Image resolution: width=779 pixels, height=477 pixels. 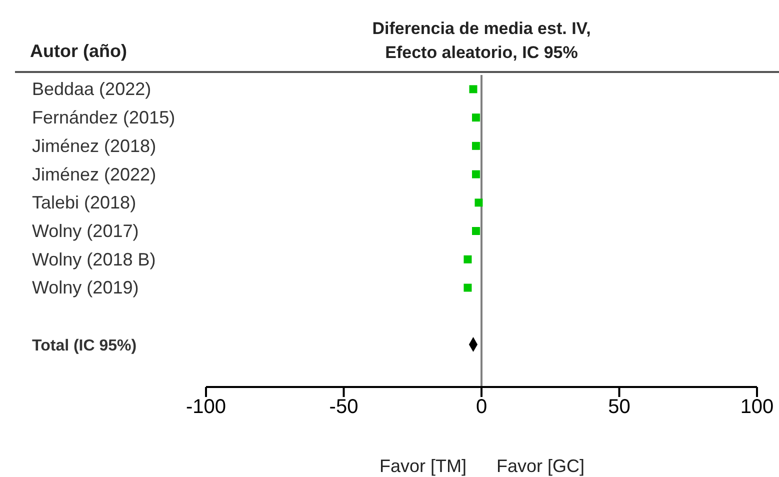 What do you see at coordinates (757, 407) in the screenshot?
I see `x-tick-label: 100` at bounding box center [757, 407].